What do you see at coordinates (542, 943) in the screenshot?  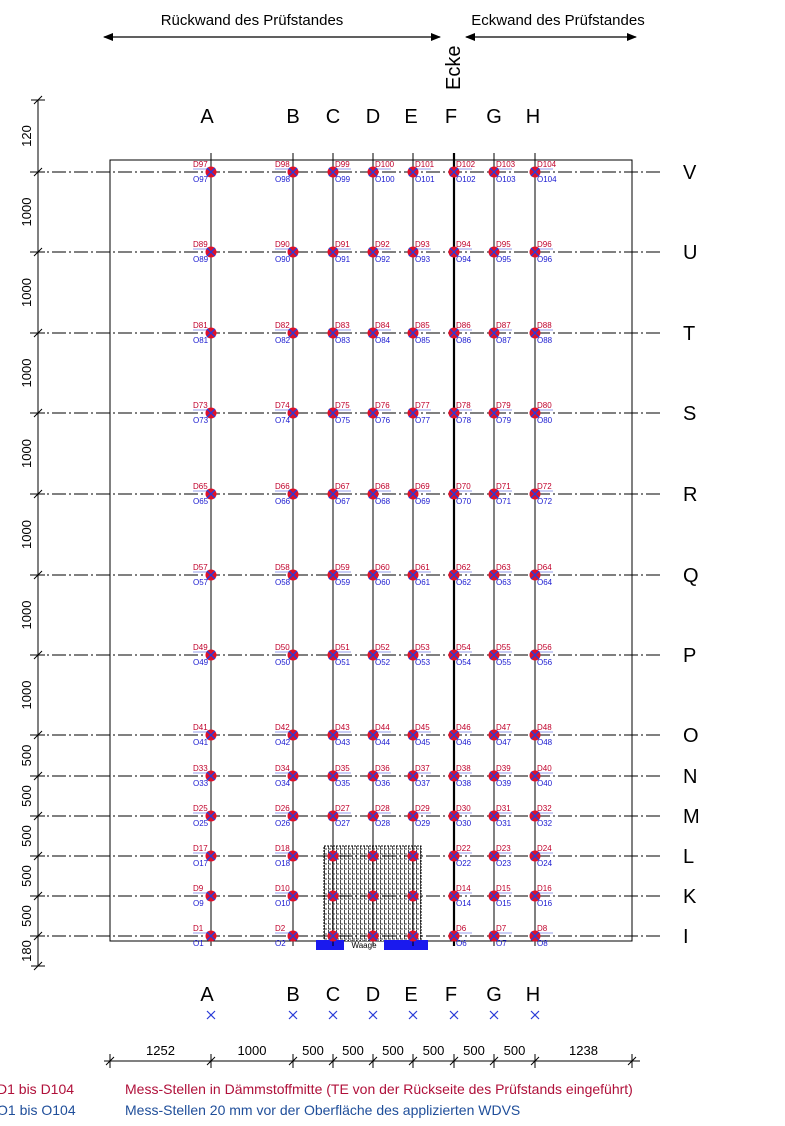 I see `sensor-label-o8: O8` at bounding box center [542, 943].